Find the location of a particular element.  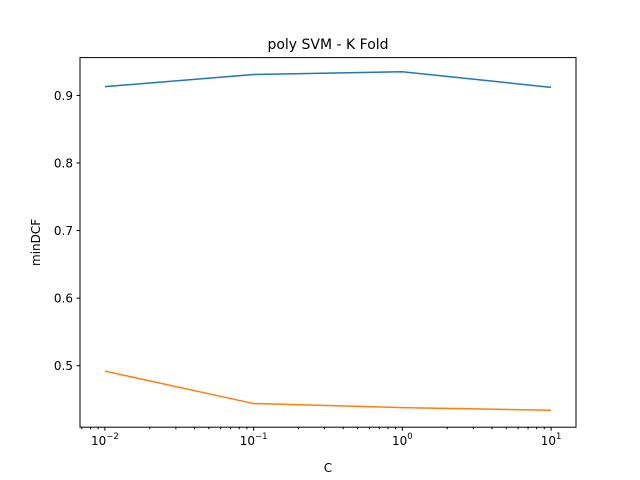

y-tick-label: 0.9 is located at coordinates (63, 96).